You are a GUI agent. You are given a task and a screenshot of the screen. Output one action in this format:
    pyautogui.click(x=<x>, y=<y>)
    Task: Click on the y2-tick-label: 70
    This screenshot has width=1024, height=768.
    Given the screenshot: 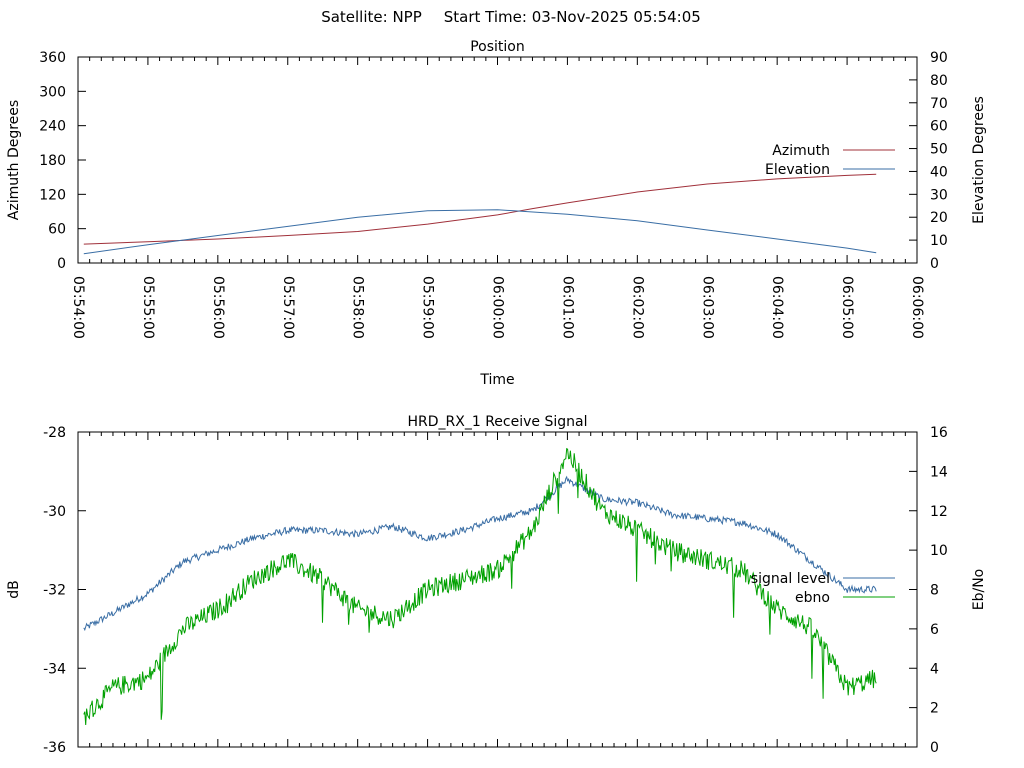 What is the action you would take?
    pyautogui.click(x=939, y=104)
    